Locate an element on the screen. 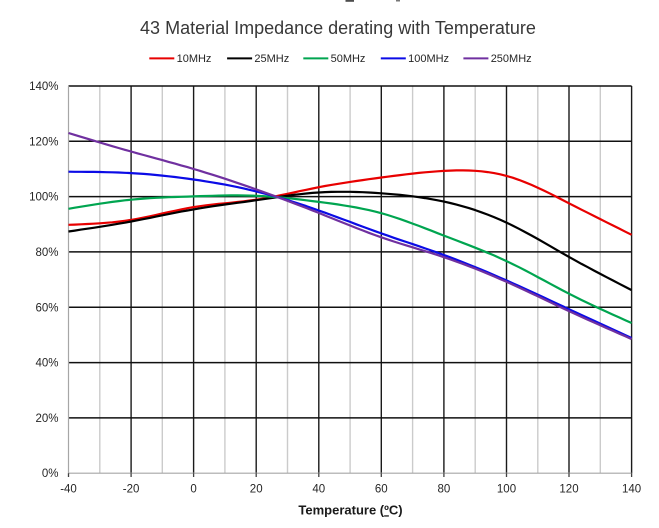 The width and height of the screenshot is (659, 528). svg-text: 80 is located at coordinates (444, 490).